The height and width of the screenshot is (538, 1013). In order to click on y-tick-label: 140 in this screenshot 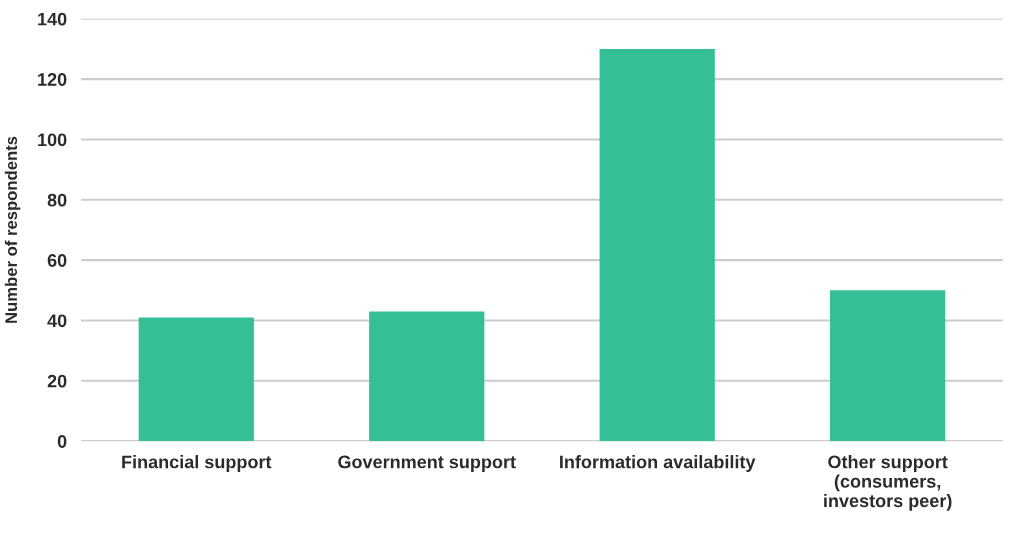, I will do `click(52, 19)`.